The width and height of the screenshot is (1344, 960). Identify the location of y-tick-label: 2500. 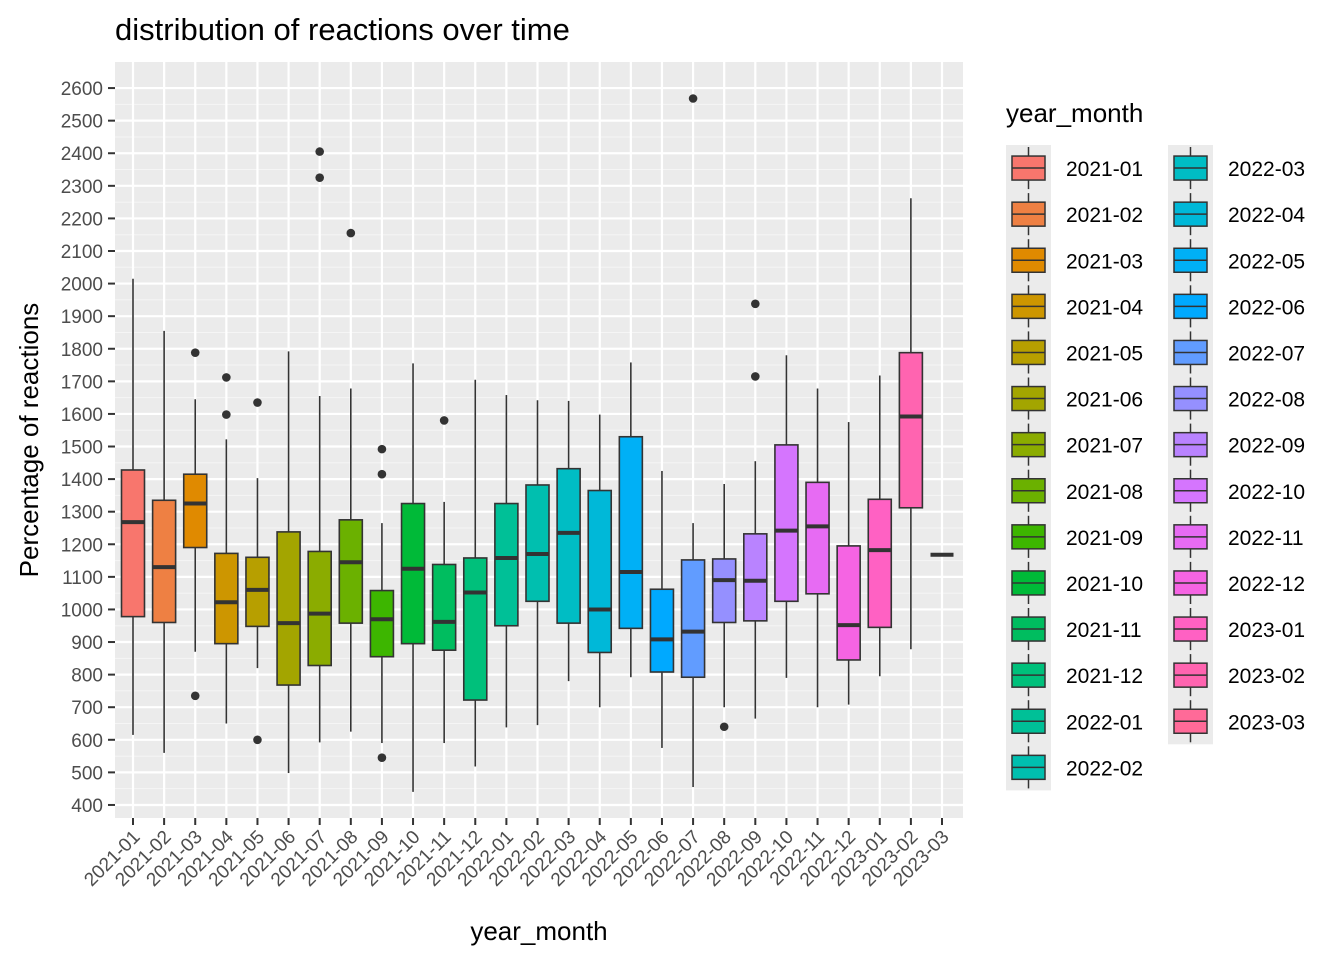
(82, 122).